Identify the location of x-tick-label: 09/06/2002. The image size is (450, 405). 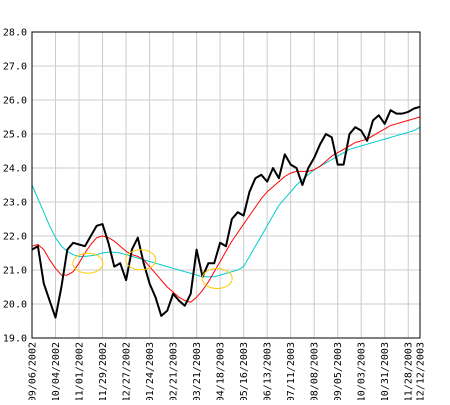
(33, 371).